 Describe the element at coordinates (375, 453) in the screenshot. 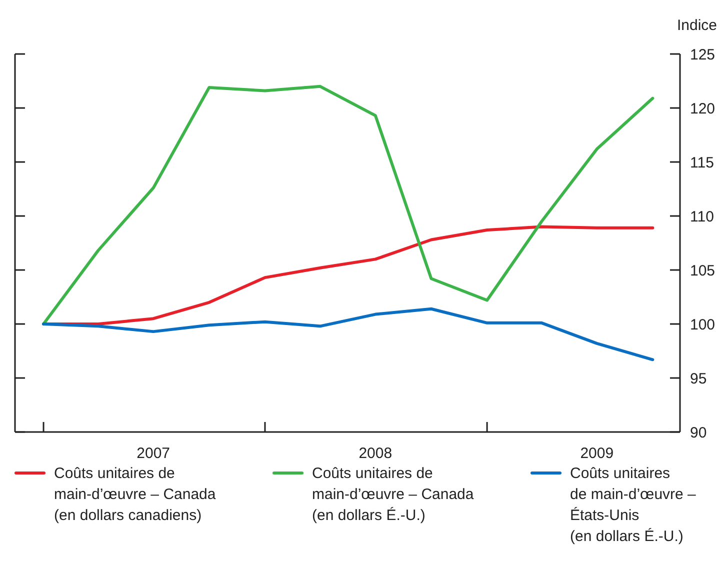

I see `x-tick-label: 2008` at that location.